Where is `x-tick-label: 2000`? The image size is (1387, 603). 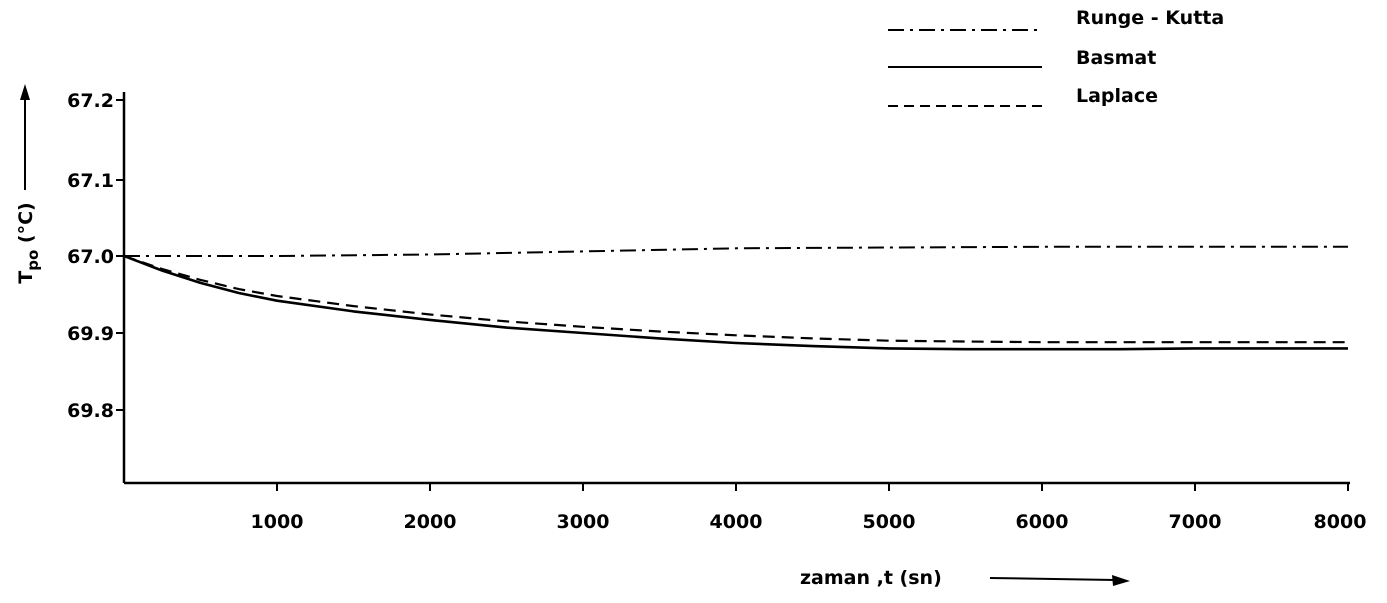 x-tick-label: 2000 is located at coordinates (430, 522).